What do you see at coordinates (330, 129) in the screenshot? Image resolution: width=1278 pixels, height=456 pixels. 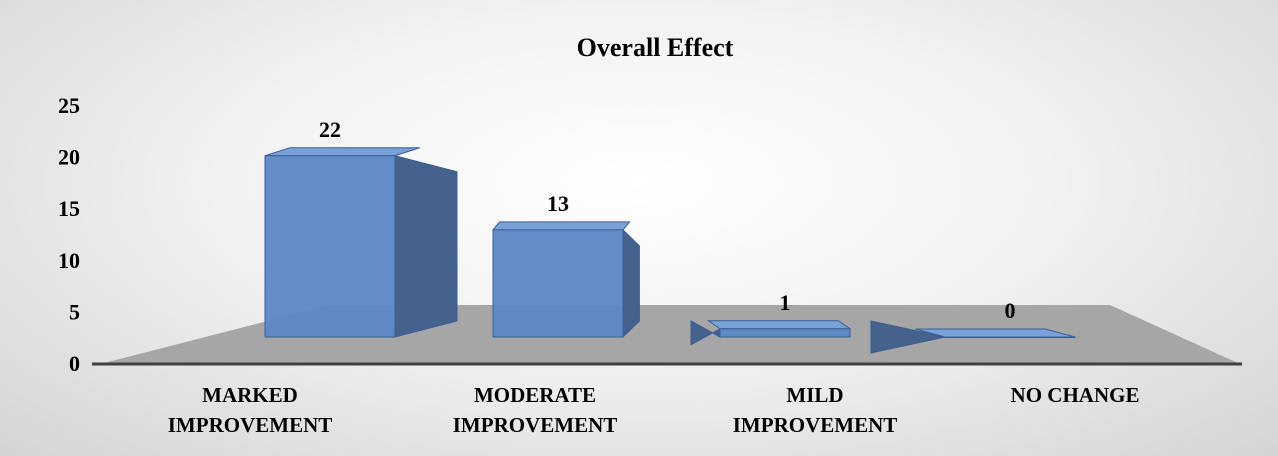 I see `data-label: 22` at bounding box center [330, 129].